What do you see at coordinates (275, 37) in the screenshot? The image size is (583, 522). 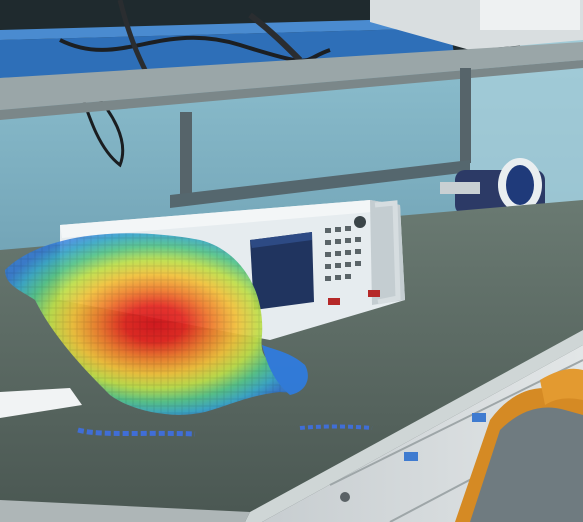 I see `cable` at bounding box center [275, 37].